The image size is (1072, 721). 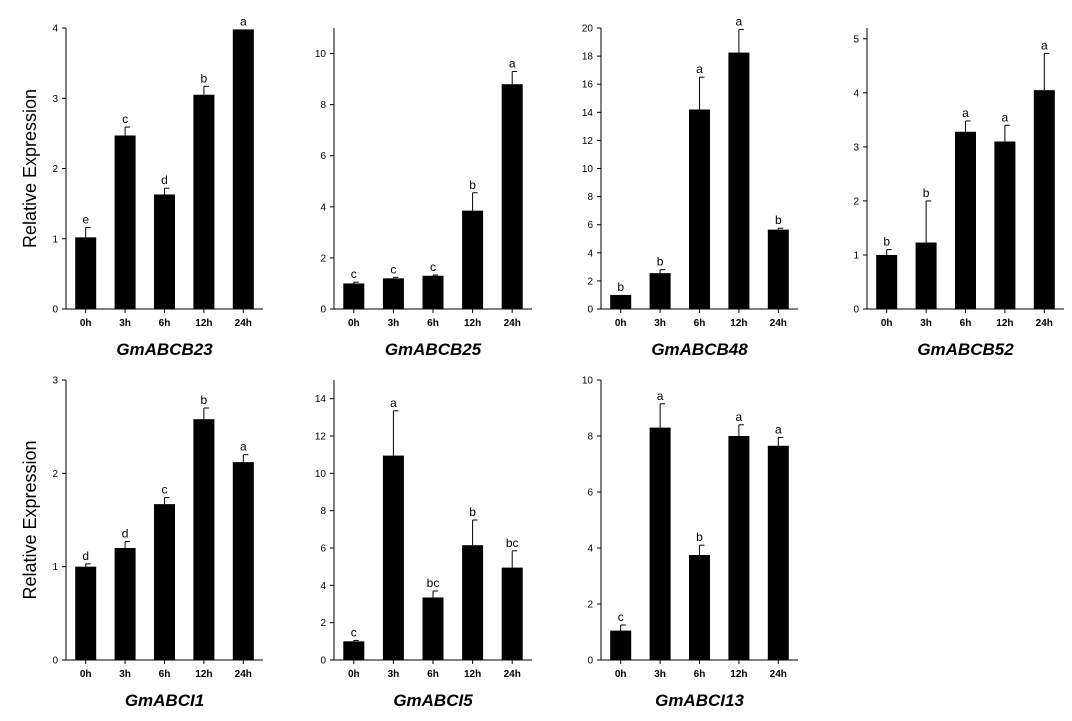 I want to click on panel-GmABCB25: 0 2 4 6 8 10 c 0h c 3h c 6h b 12h a 24h GmABCB25, so click(x=423, y=193).